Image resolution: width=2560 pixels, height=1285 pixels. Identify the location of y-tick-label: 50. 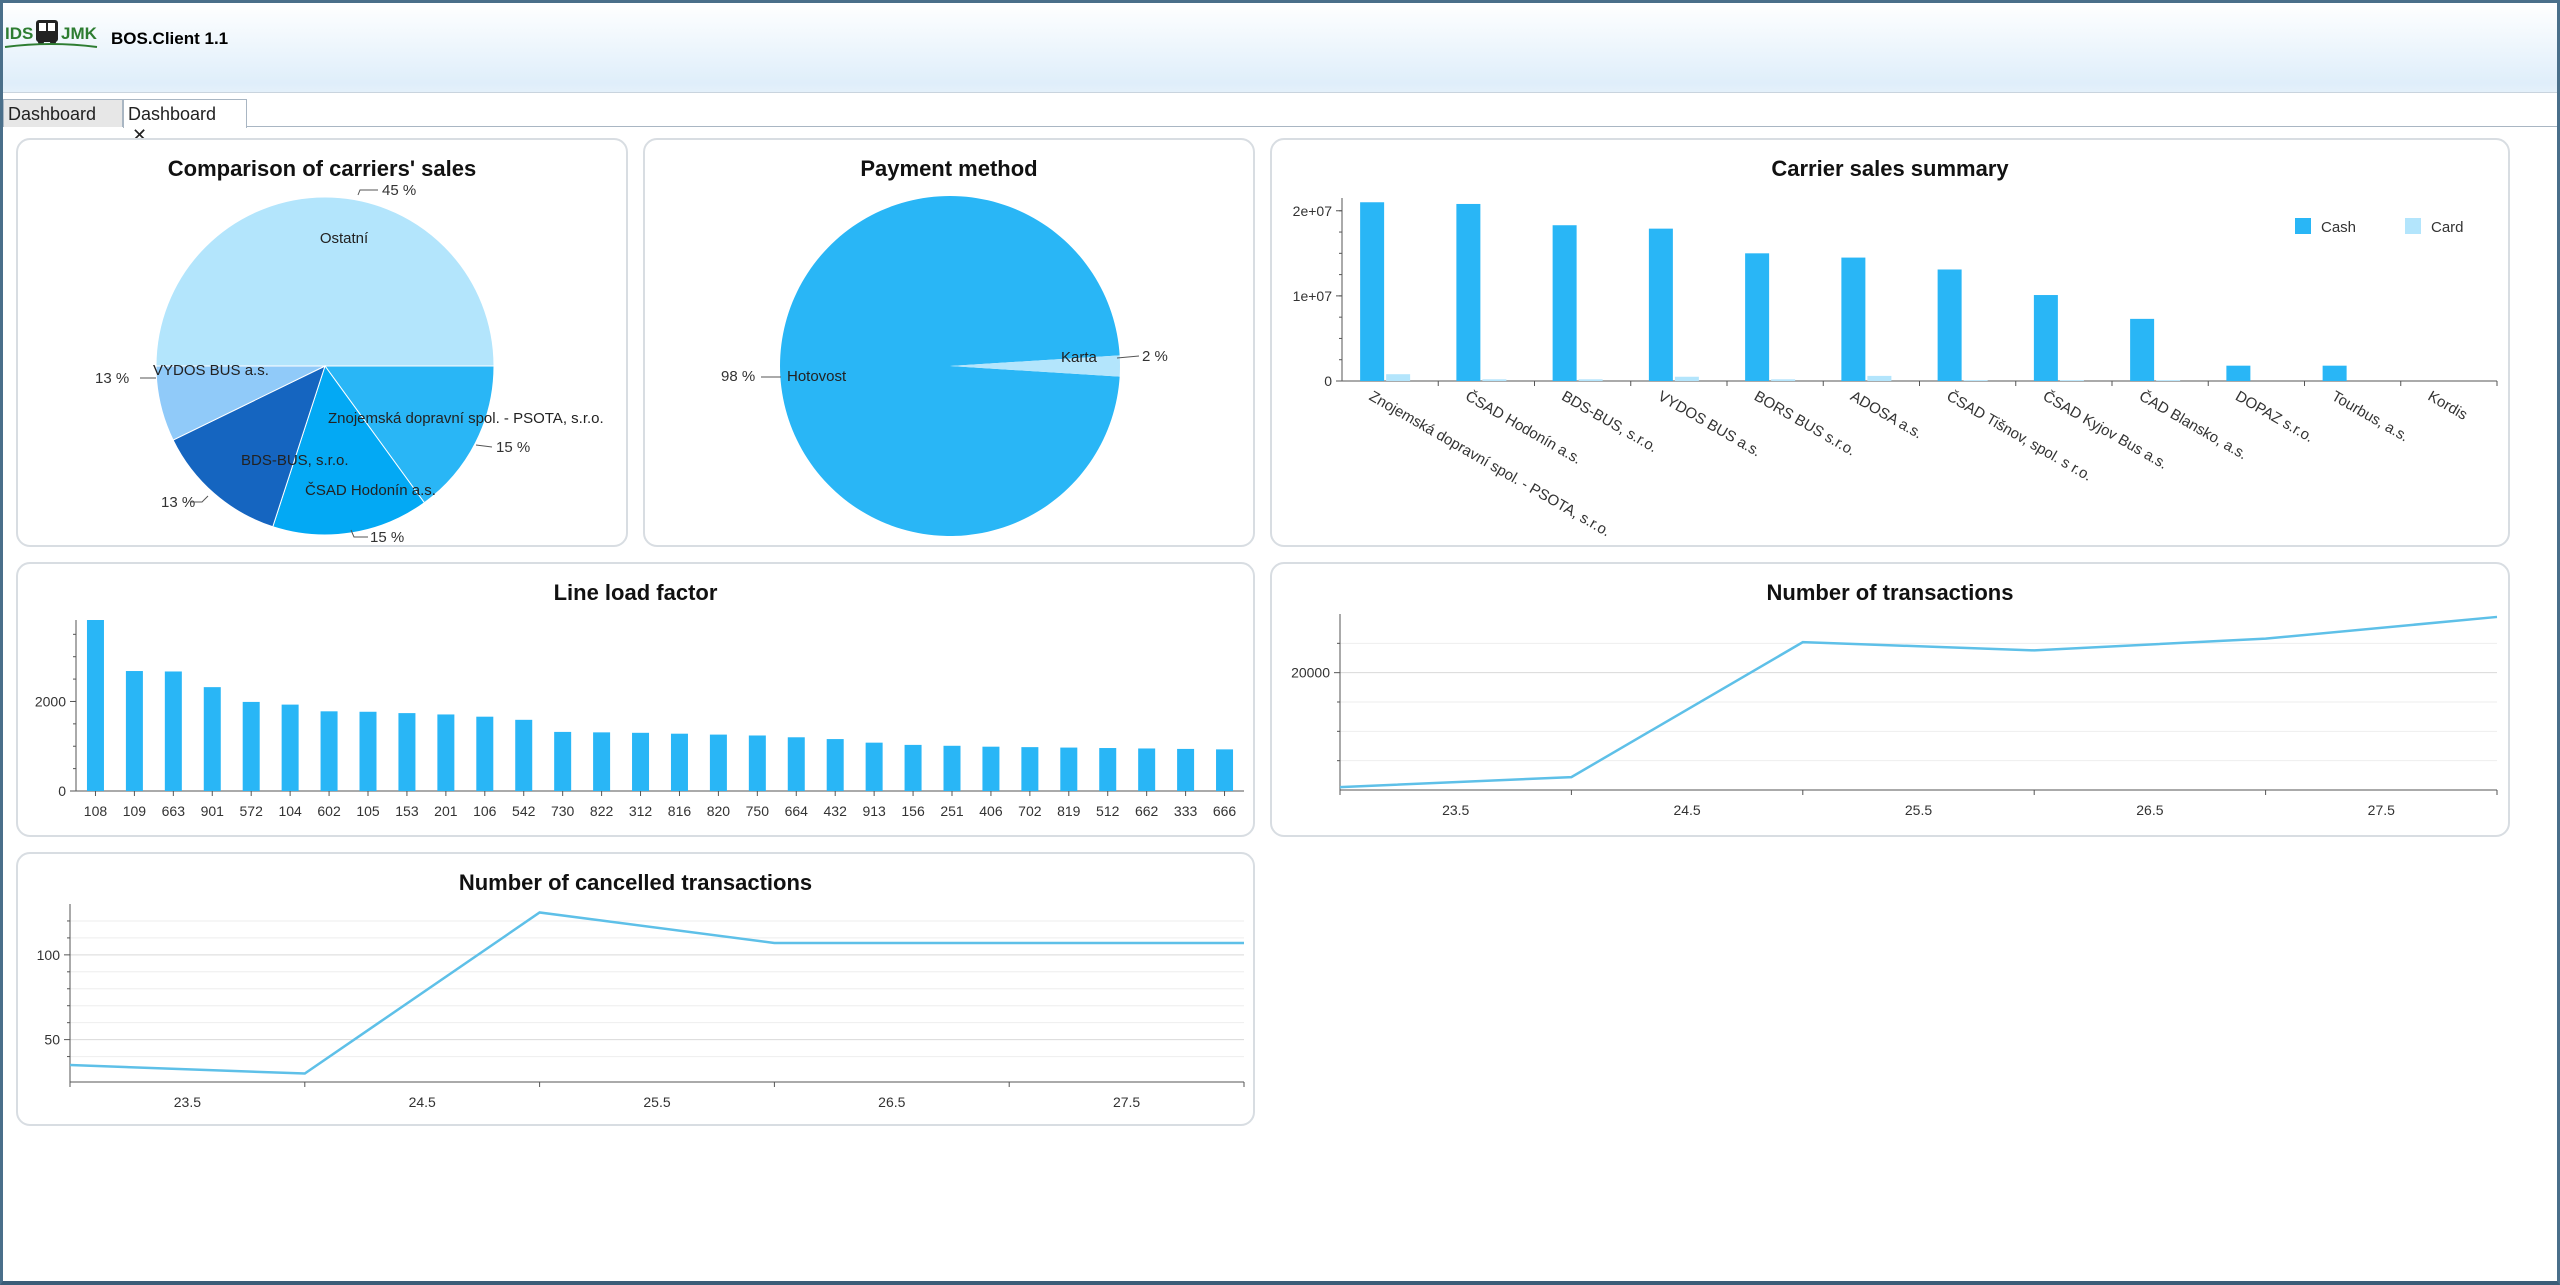
(52, 1040).